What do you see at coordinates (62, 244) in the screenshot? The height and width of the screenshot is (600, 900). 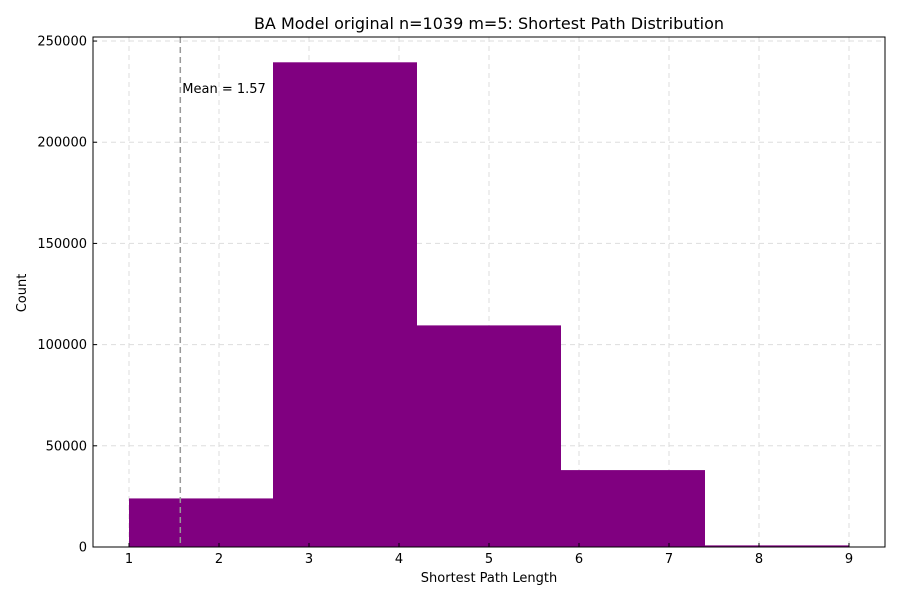 I see `y-tick-label: 150000` at bounding box center [62, 244].